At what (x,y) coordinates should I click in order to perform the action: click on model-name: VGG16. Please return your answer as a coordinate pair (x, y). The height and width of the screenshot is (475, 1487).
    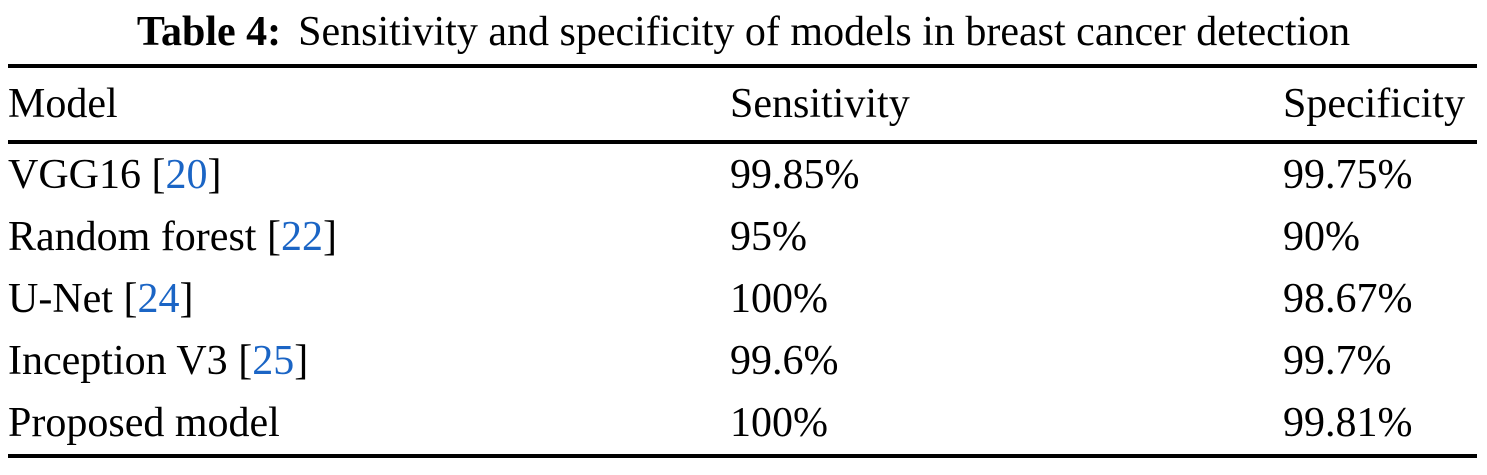
    Looking at the image, I should click on (74, 175).